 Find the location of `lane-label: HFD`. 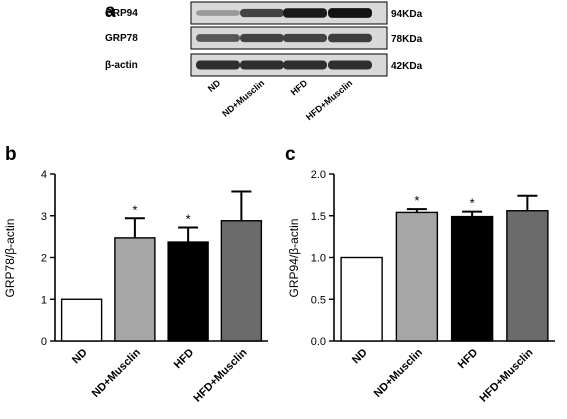

lane-label: HFD is located at coordinates (299, 88).